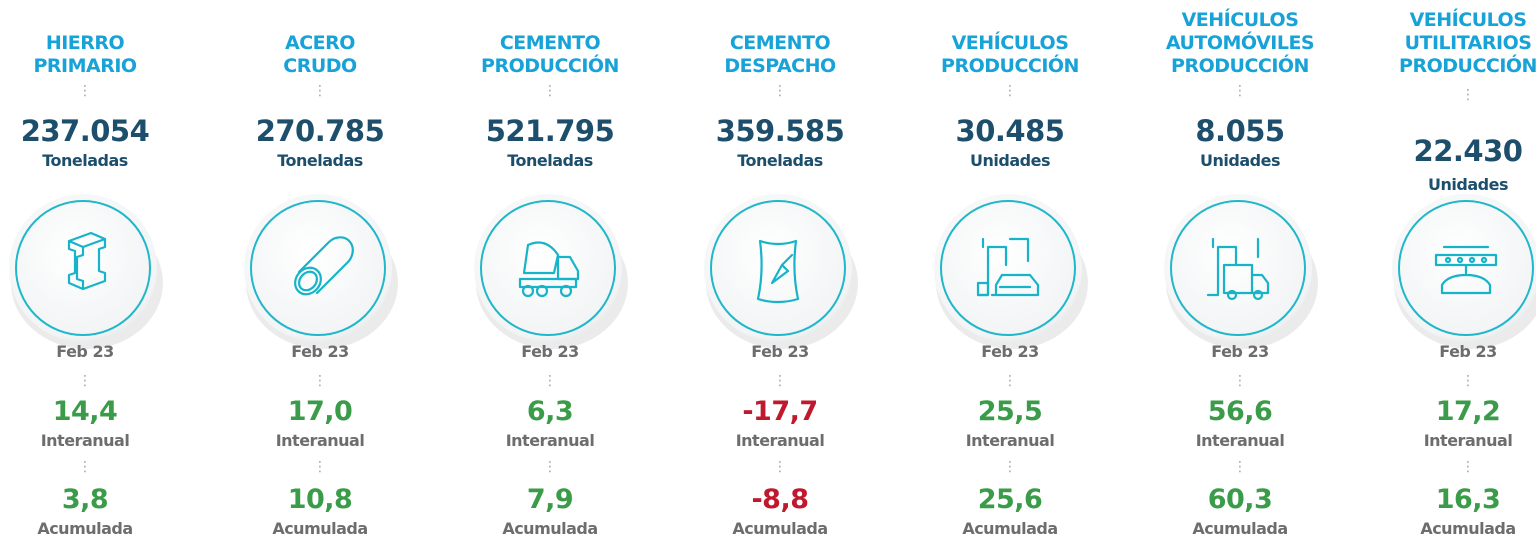 This screenshot has width=1536, height=547. What do you see at coordinates (320, 43) in the screenshot?
I see `indicator-title: ACERO` at bounding box center [320, 43].